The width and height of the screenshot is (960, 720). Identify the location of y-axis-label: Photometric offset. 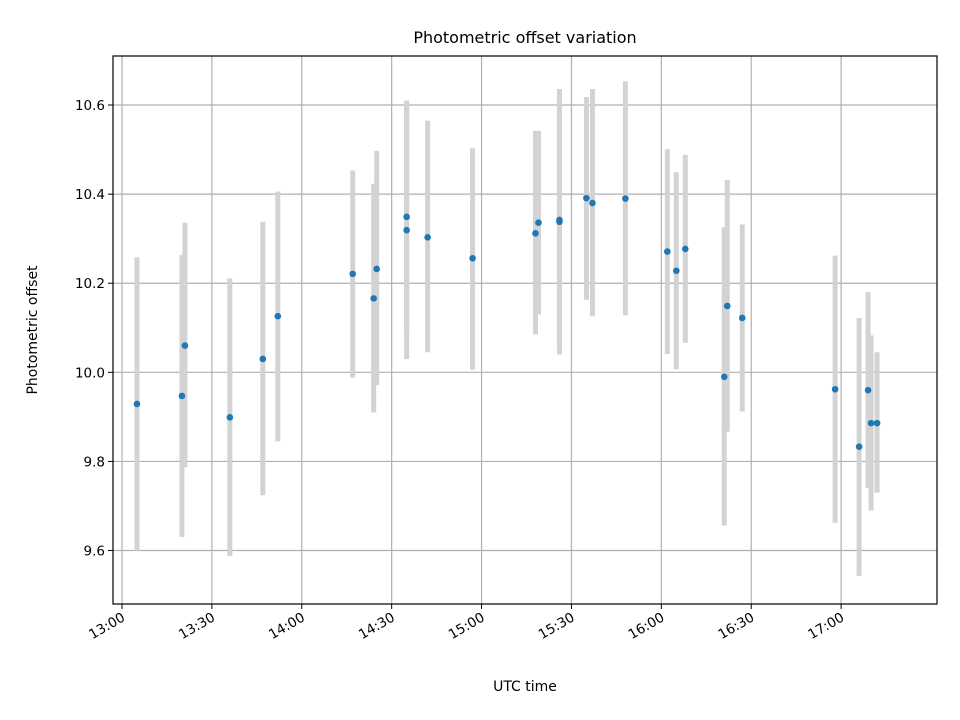
(33, 330).